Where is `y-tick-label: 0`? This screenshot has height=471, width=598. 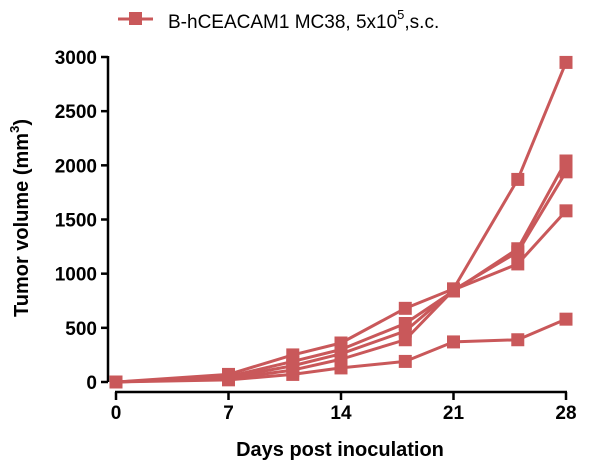 y-tick-label: 0 is located at coordinates (91, 383).